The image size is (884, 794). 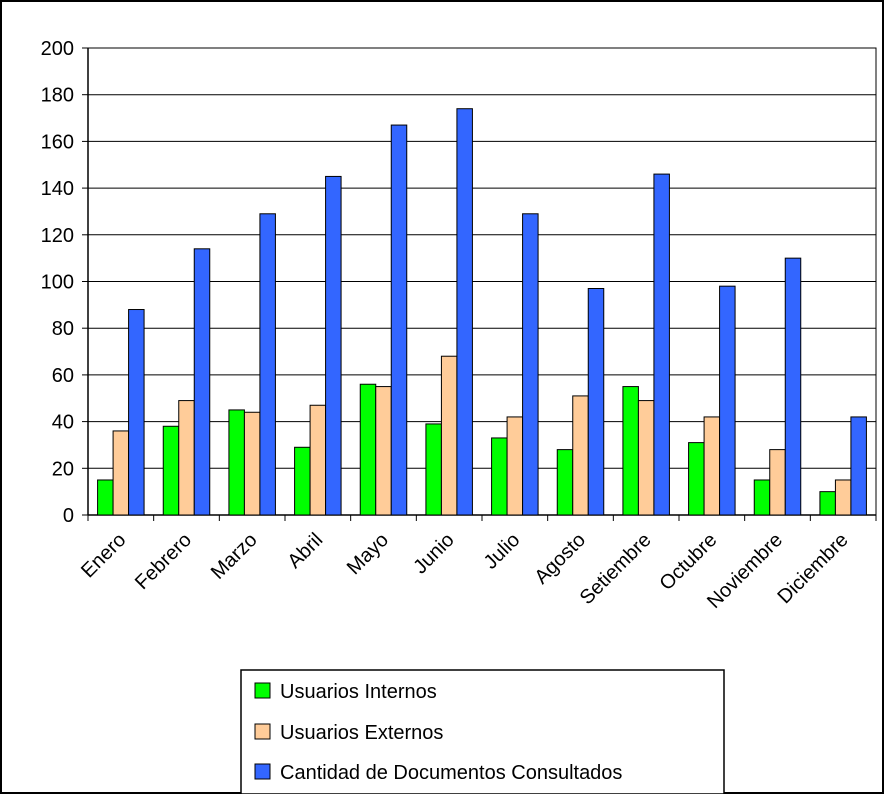 What do you see at coordinates (57, 142) in the screenshot?
I see `y-tick-label: 160` at bounding box center [57, 142].